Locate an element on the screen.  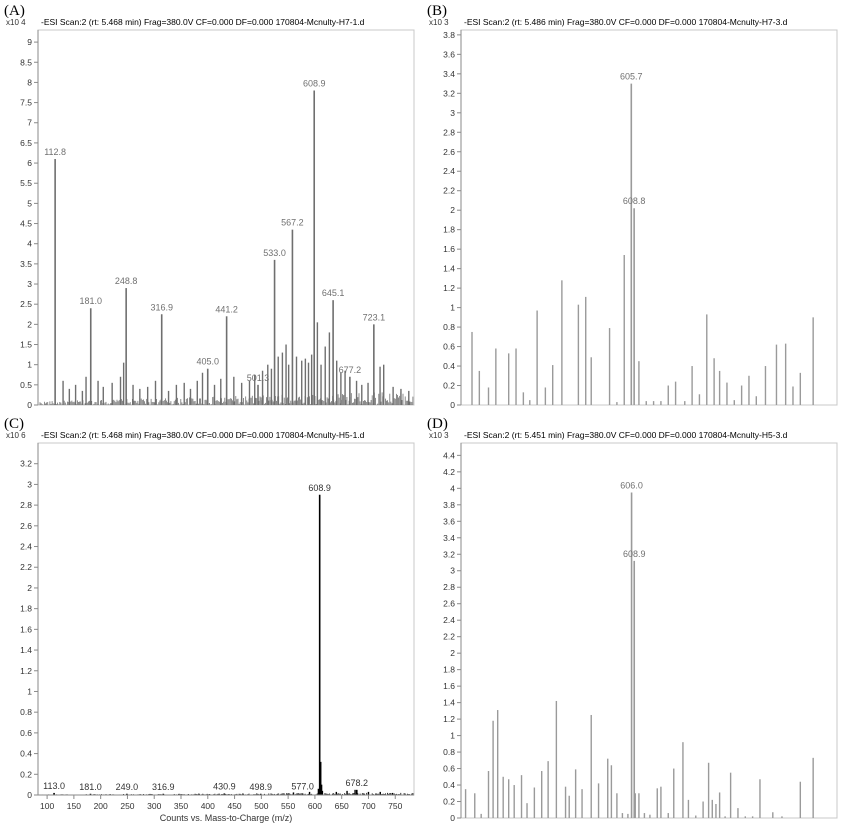
peak-label: 677.2 is located at coordinates (350, 370).